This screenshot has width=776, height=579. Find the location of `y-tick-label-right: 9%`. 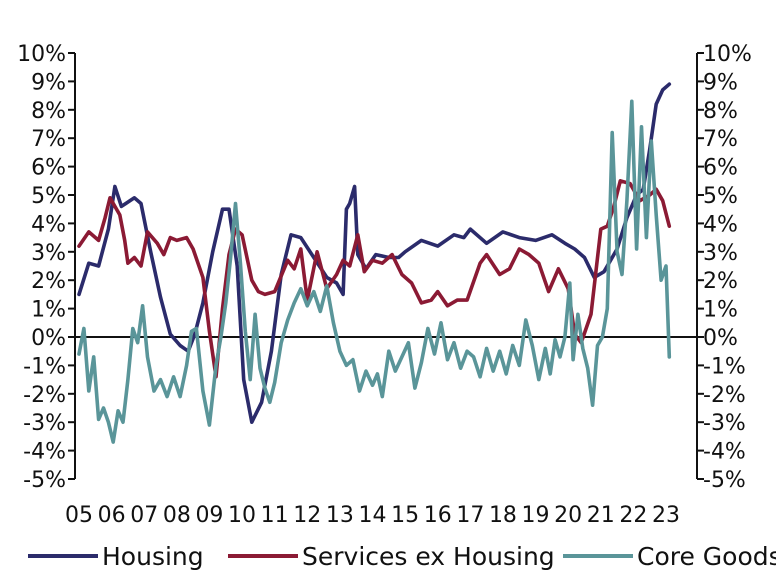

y-tick-label-right: 9% is located at coordinates (720, 82).